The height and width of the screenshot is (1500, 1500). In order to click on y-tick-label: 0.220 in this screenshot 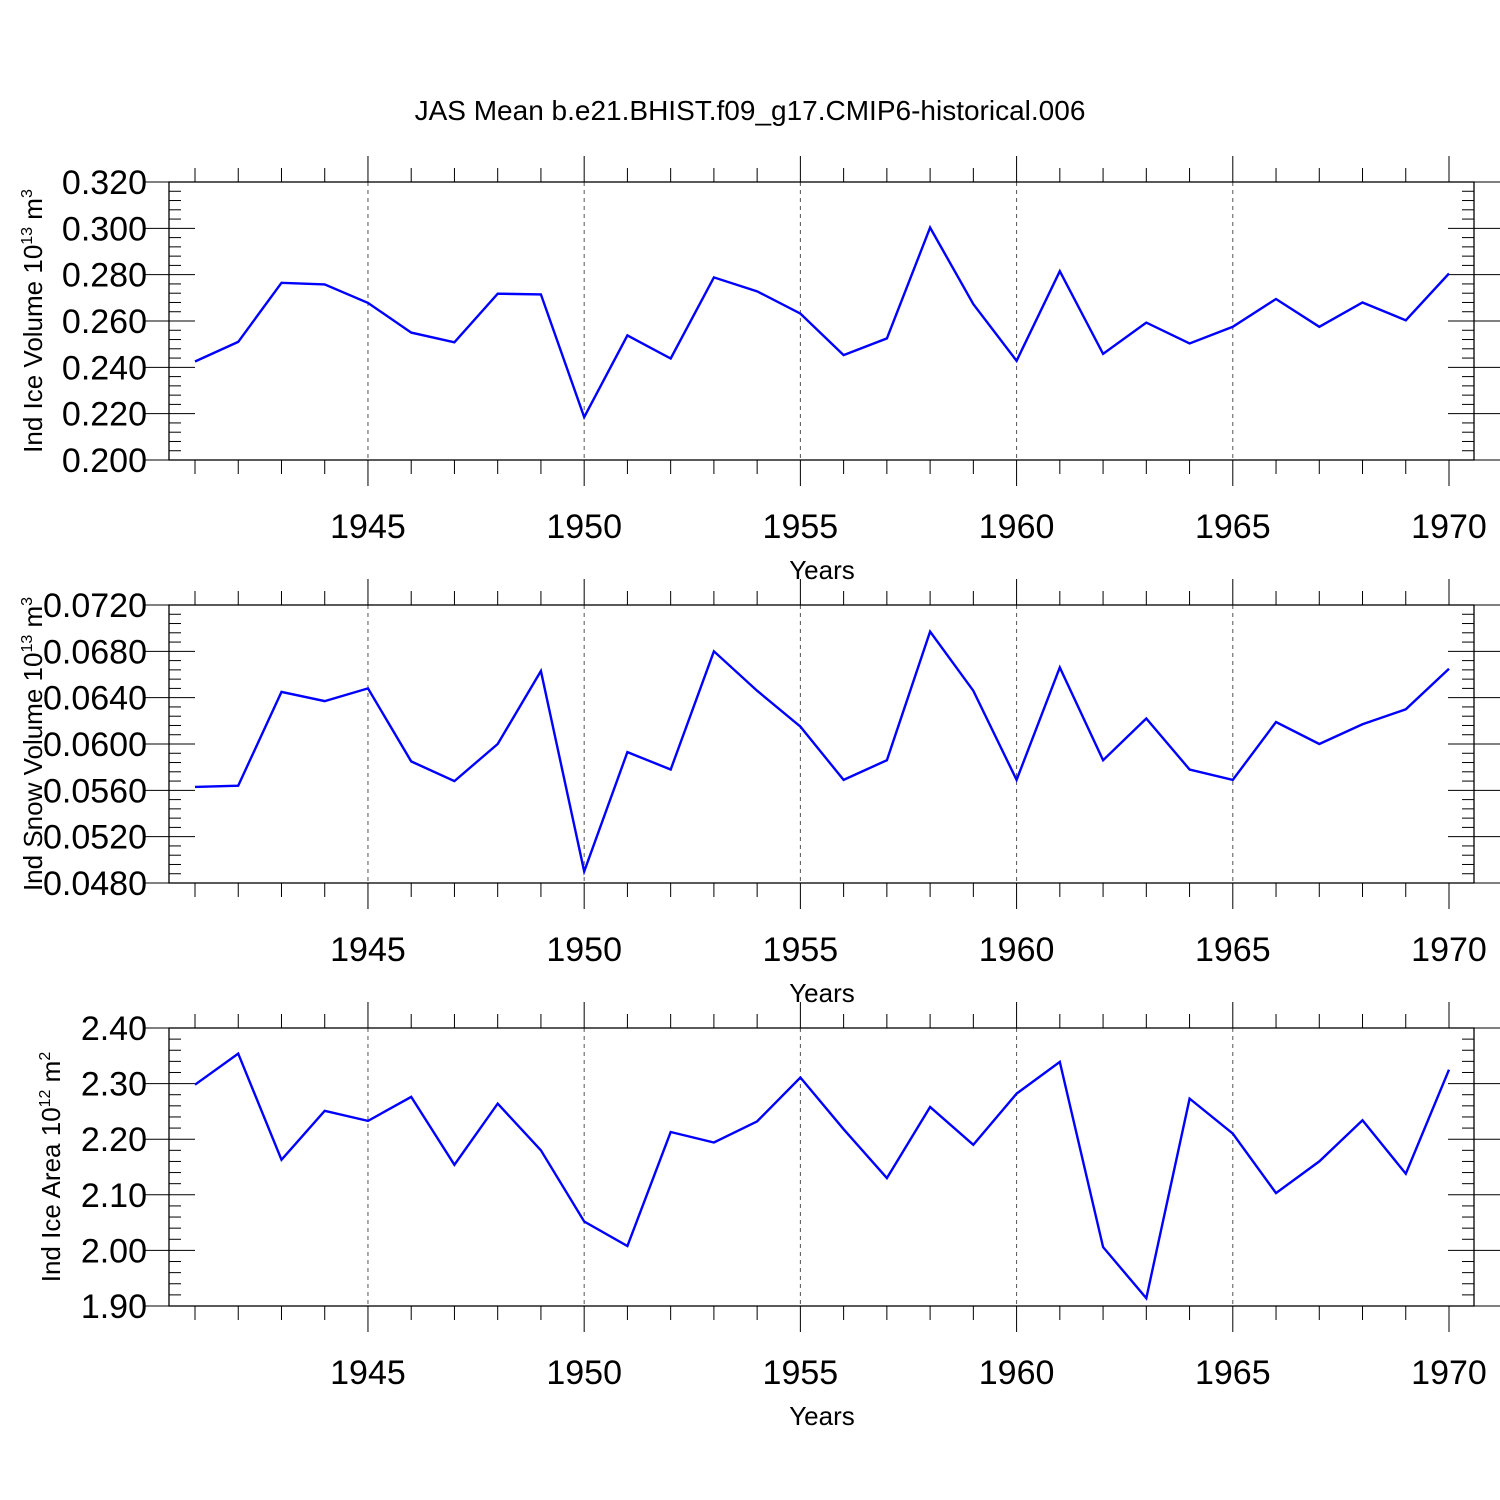, I will do `click(104, 415)`.